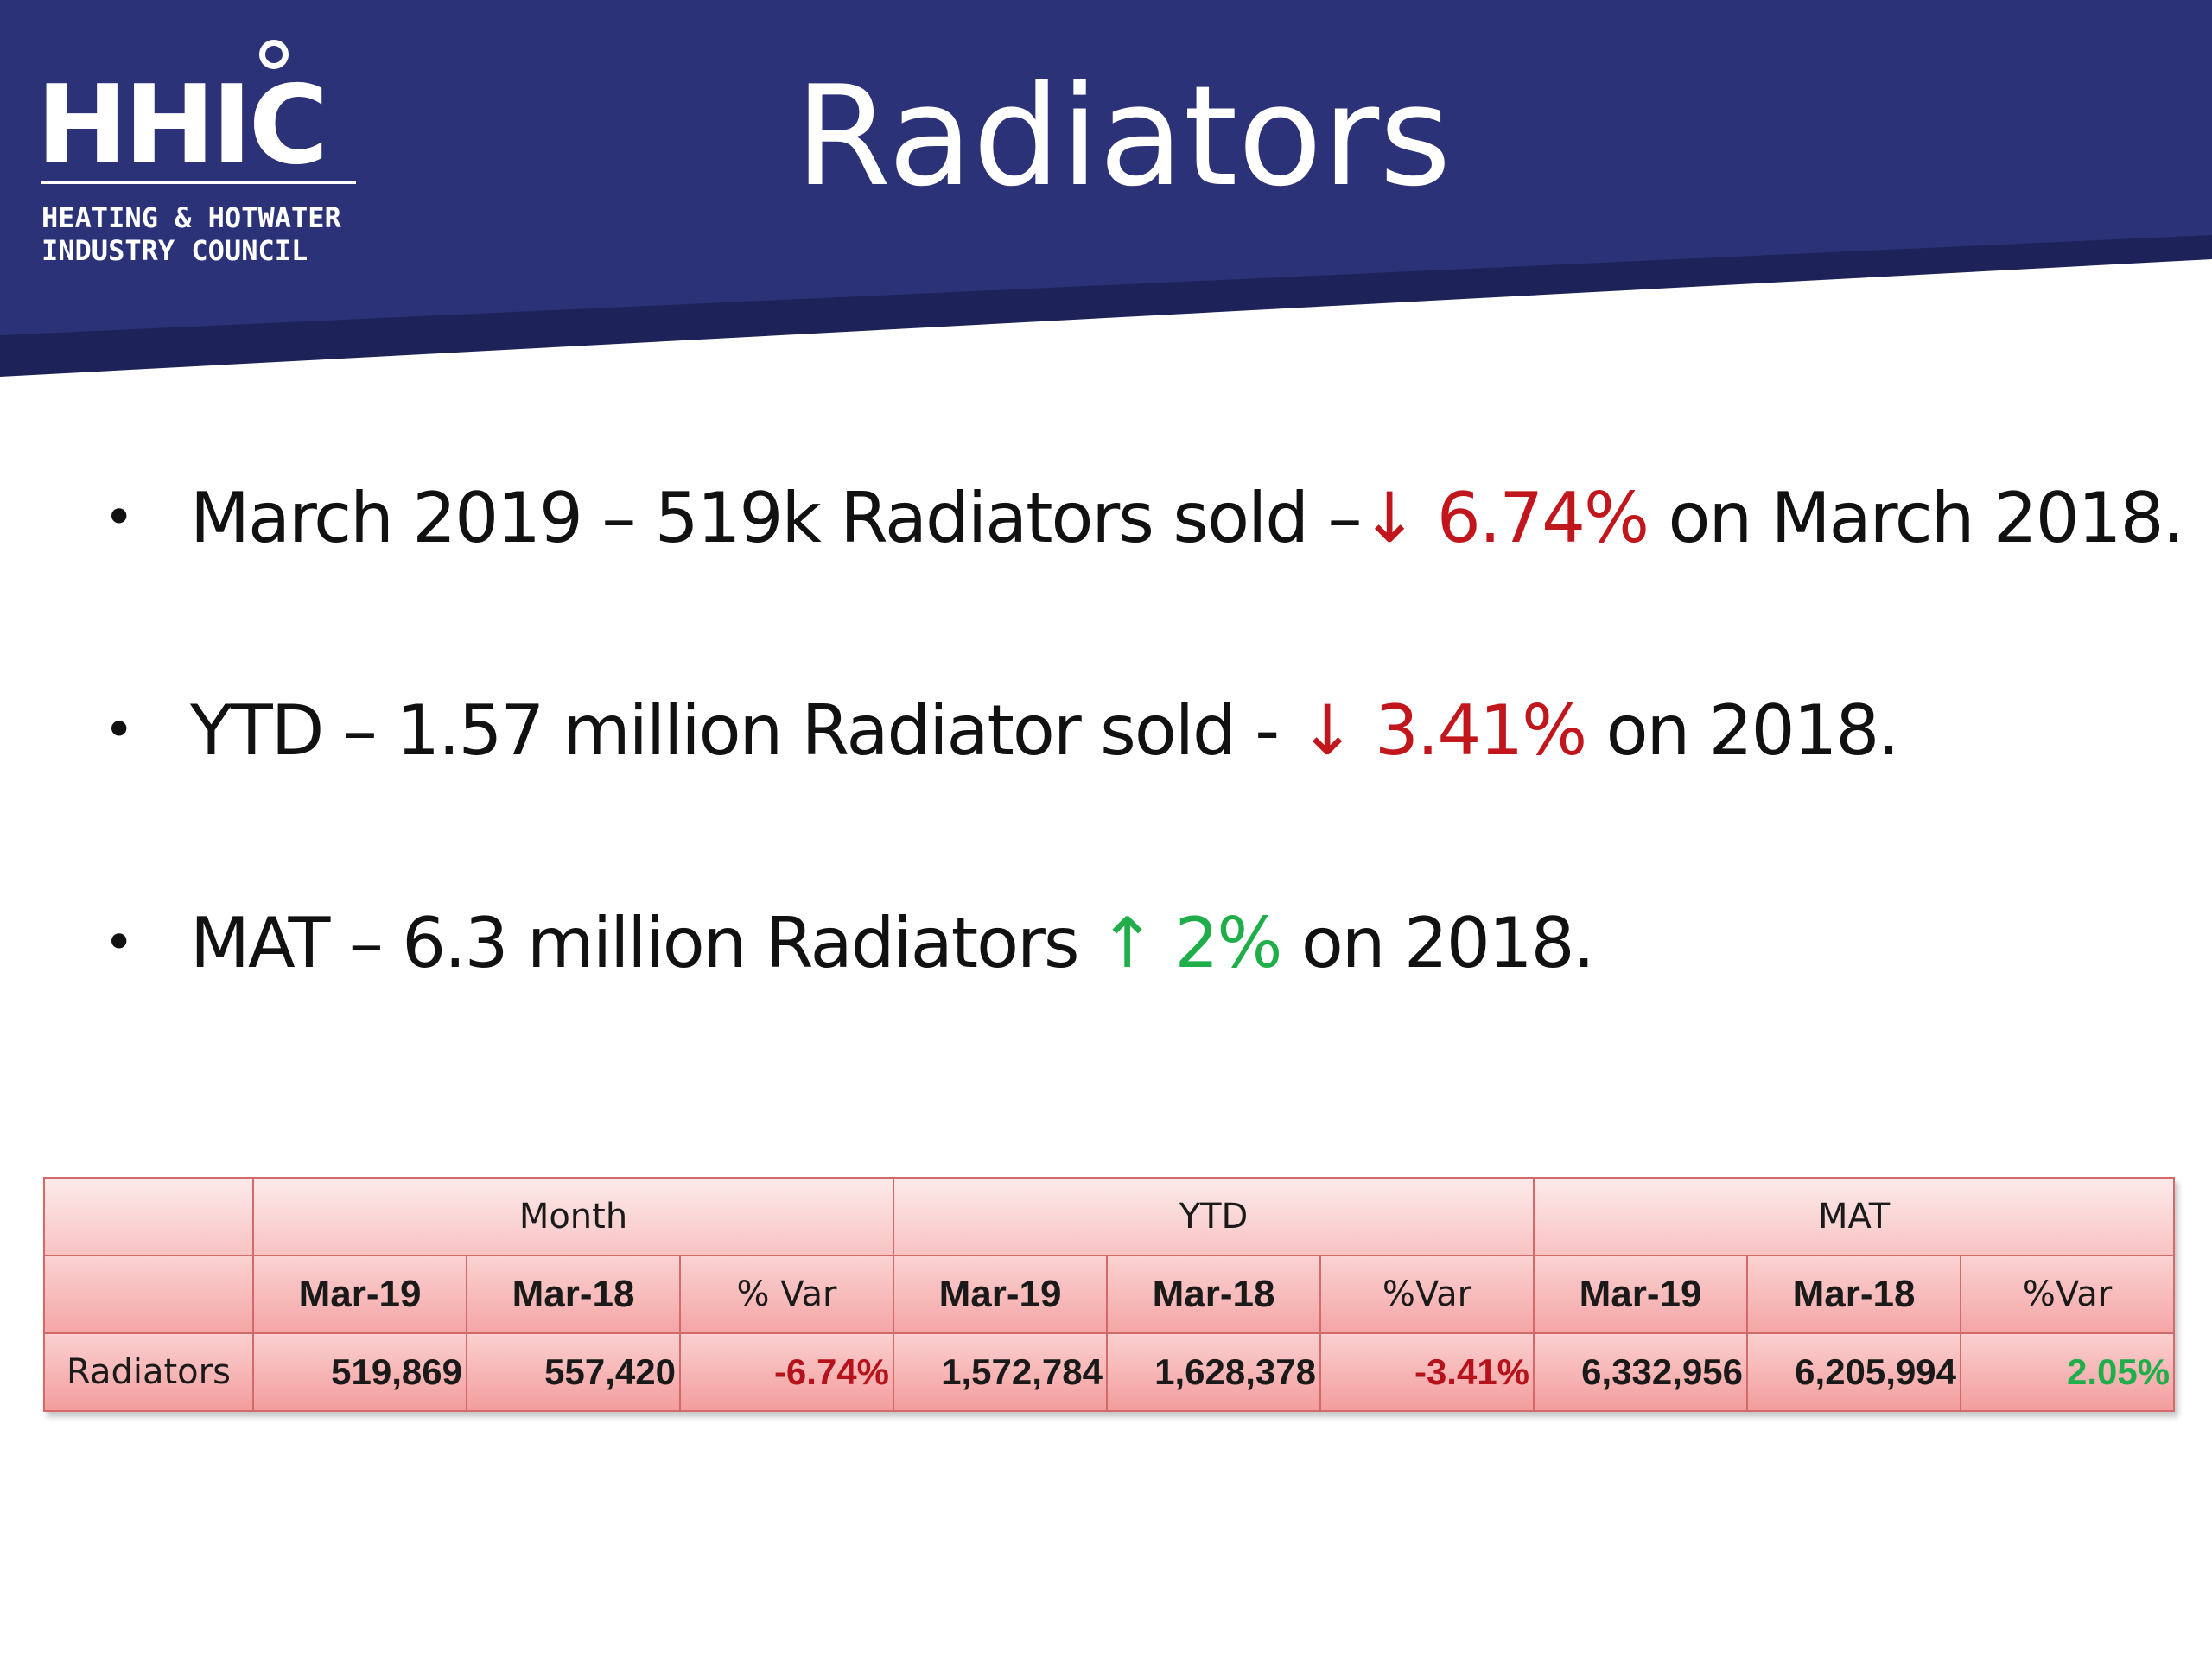 This screenshot has width=2212, height=1659. What do you see at coordinates (1854, 1372) in the screenshot?
I see `cell-mat-mar18: 6,205,994` at bounding box center [1854, 1372].